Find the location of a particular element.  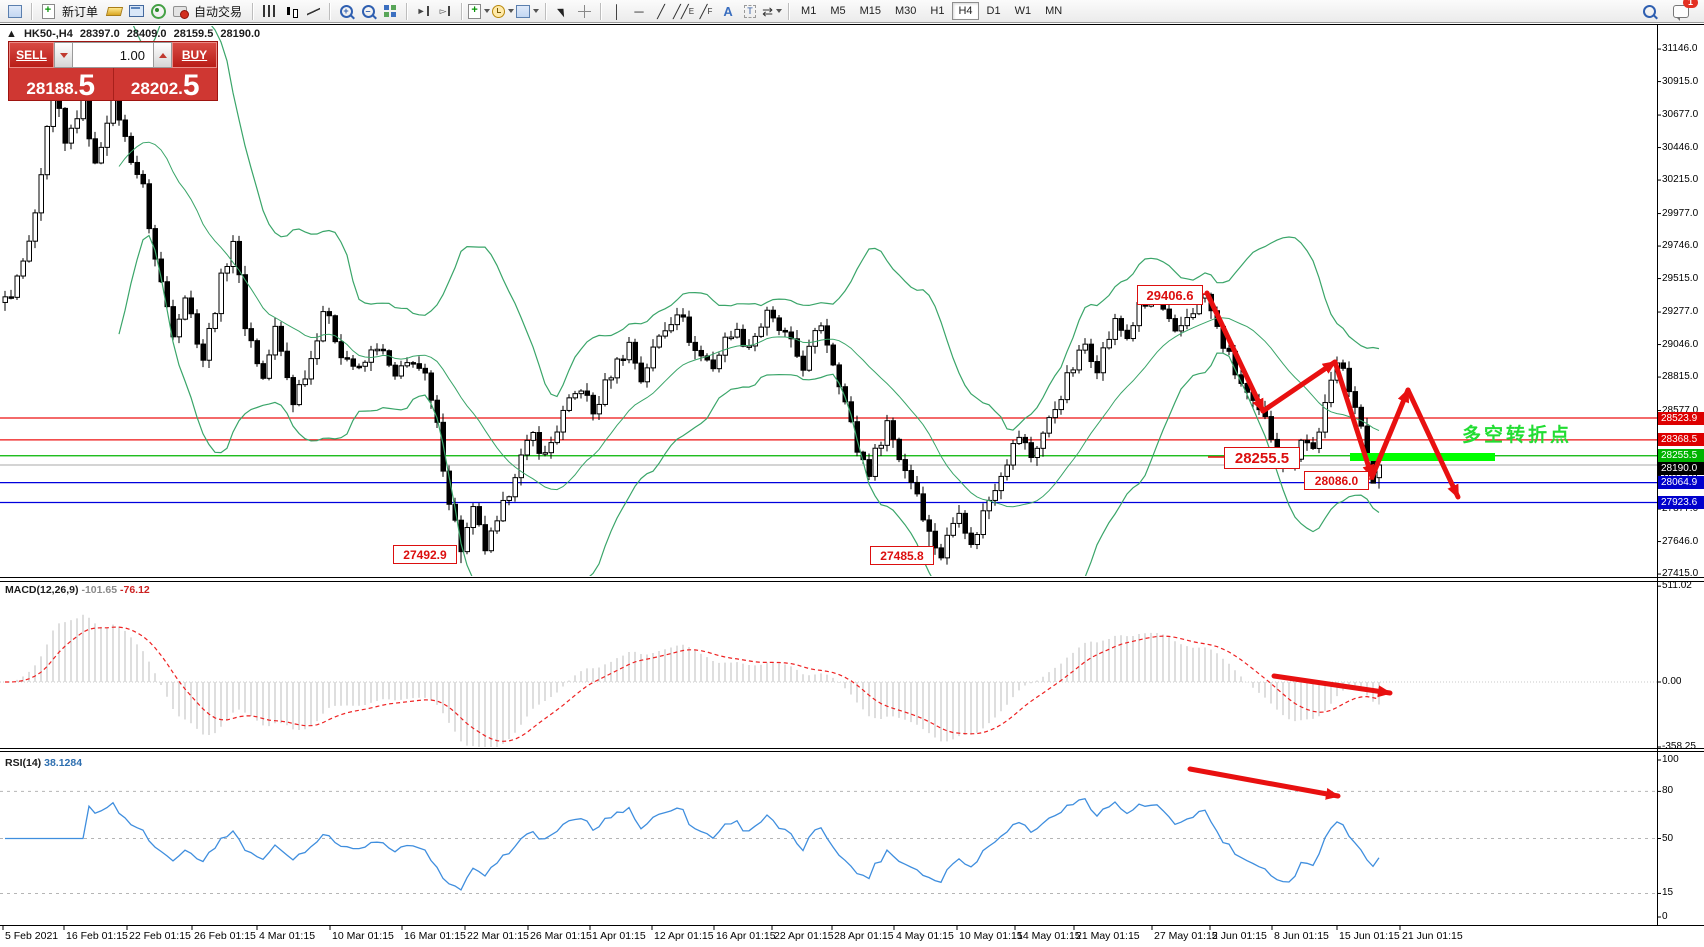

text-tool-icon: A is located at coordinates (728, 11).